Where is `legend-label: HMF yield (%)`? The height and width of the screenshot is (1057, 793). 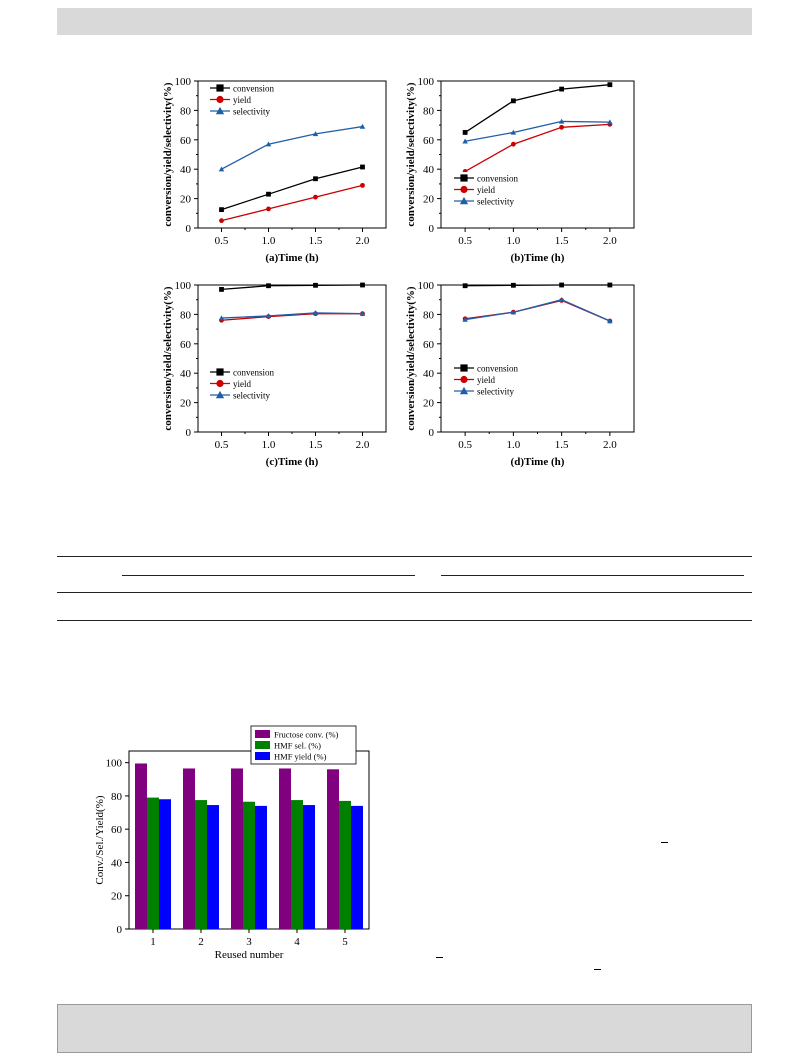
legend-label: HMF yield (%) is located at coordinates (300, 757).